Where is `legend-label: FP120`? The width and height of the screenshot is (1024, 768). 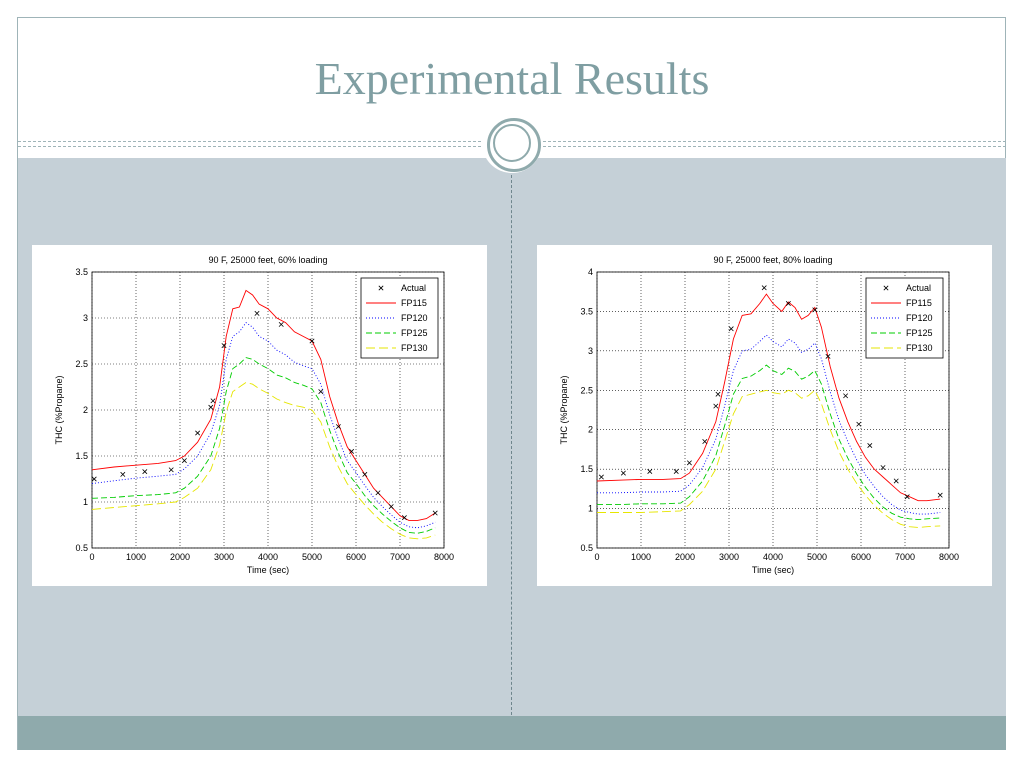 legend-label: FP120 is located at coordinates (414, 318).